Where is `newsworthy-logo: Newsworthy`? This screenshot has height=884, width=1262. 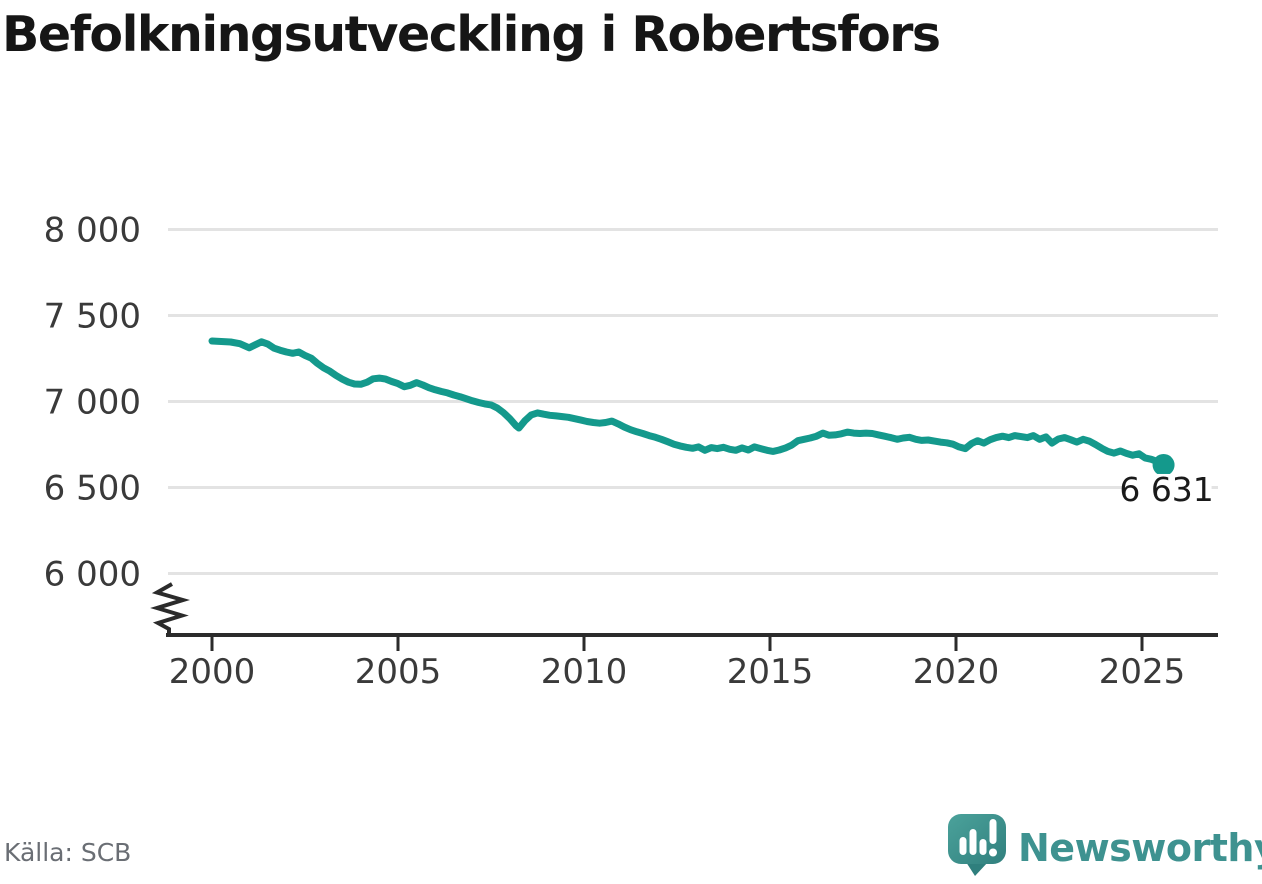
newsworthy-logo: Newsworthy is located at coordinates (1105, 849).